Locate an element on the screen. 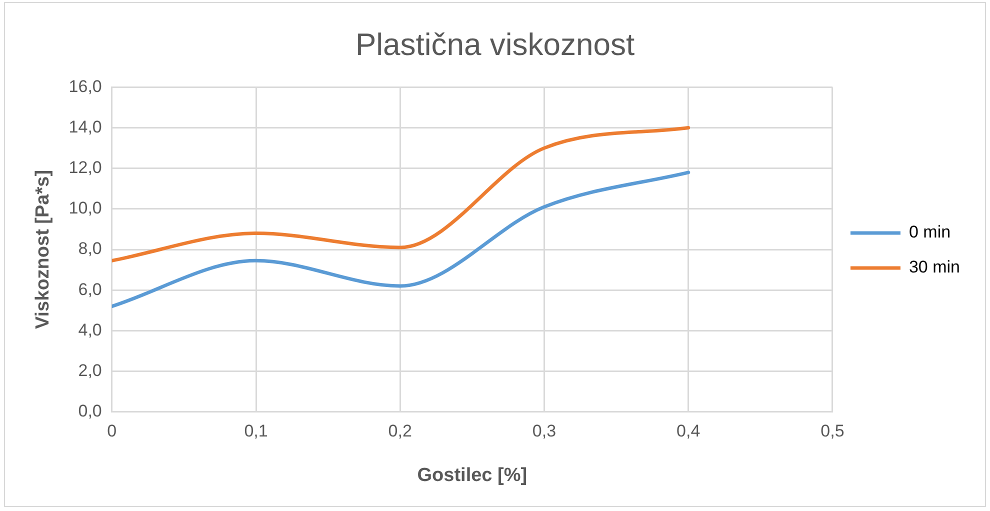 This screenshot has height=511, width=990. y-tick-label: 8,0 is located at coordinates (90, 248).